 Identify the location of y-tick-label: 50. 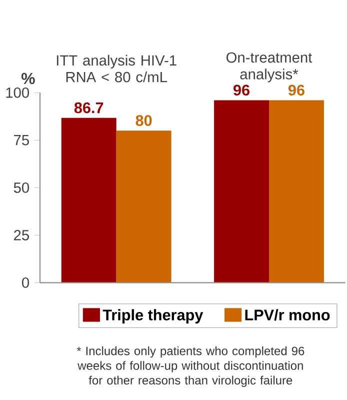
(22, 187).